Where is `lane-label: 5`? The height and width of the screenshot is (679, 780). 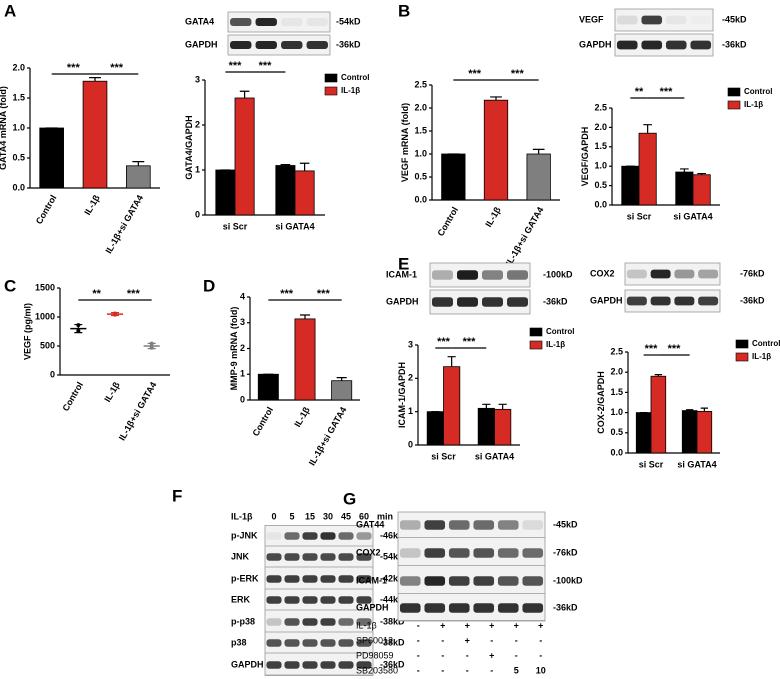 lane-label: 5 is located at coordinates (291, 516).